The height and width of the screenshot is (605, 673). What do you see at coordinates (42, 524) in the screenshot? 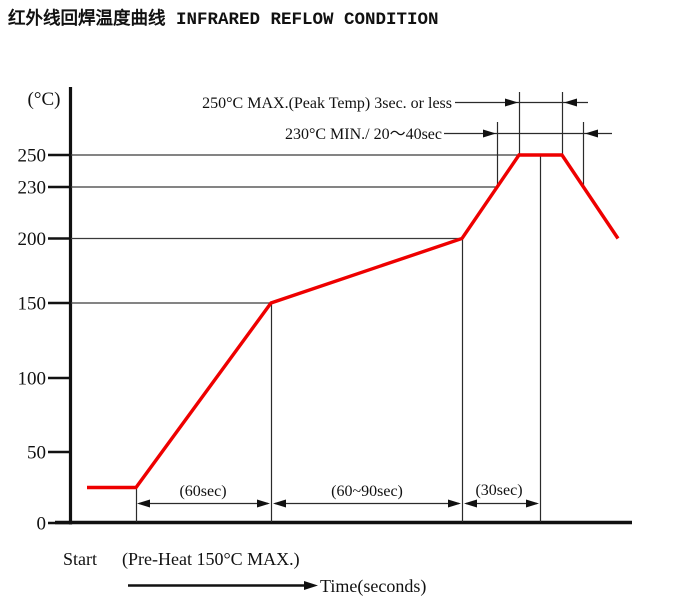
I see `y-tick-label: 0` at bounding box center [42, 524].